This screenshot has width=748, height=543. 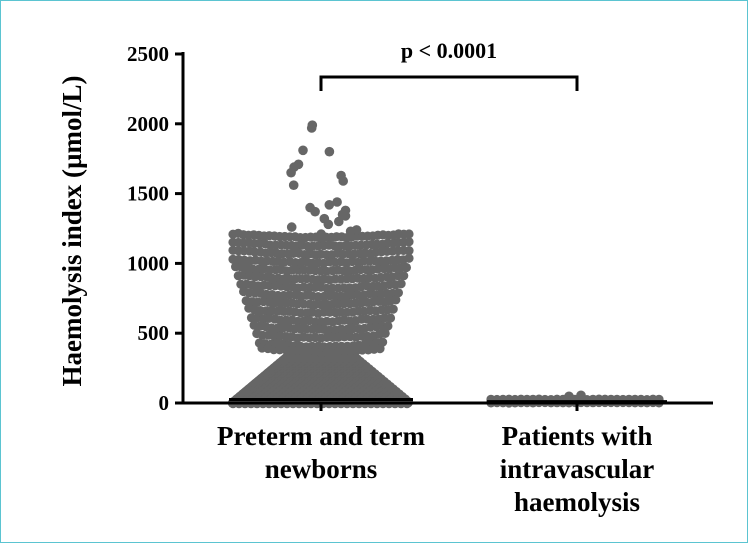 I want to click on significance-bracket, so click(x=449, y=83).